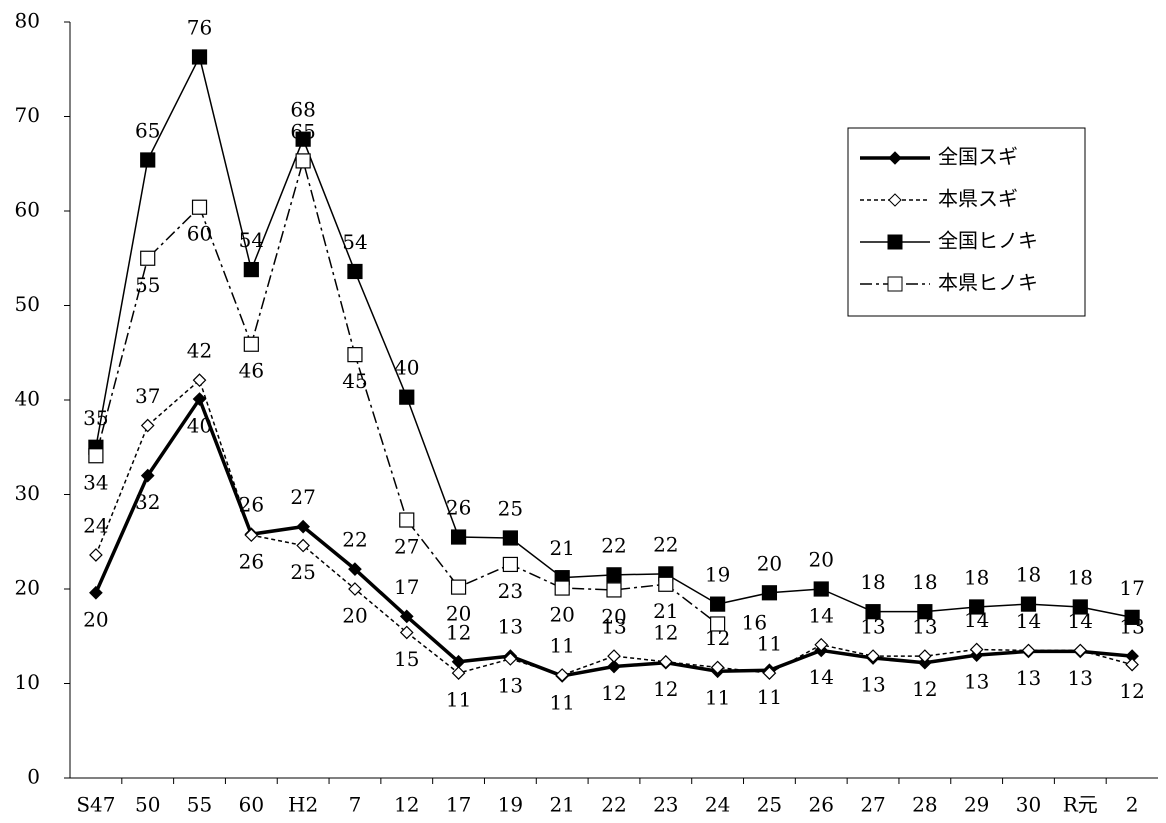 This screenshot has height=823, width=1166. Describe the element at coordinates (95, 525) in the screenshot. I see `data-label: 24` at that location.